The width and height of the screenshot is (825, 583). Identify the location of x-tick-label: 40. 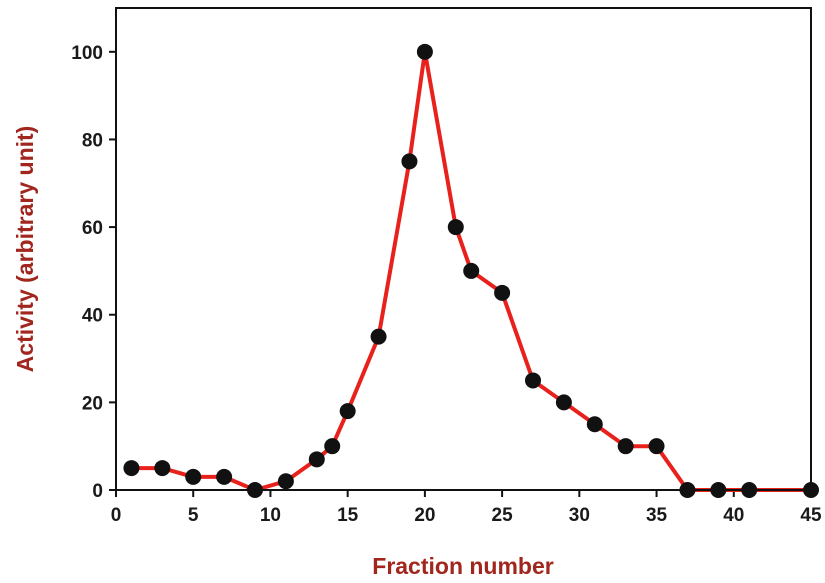
(733, 515).